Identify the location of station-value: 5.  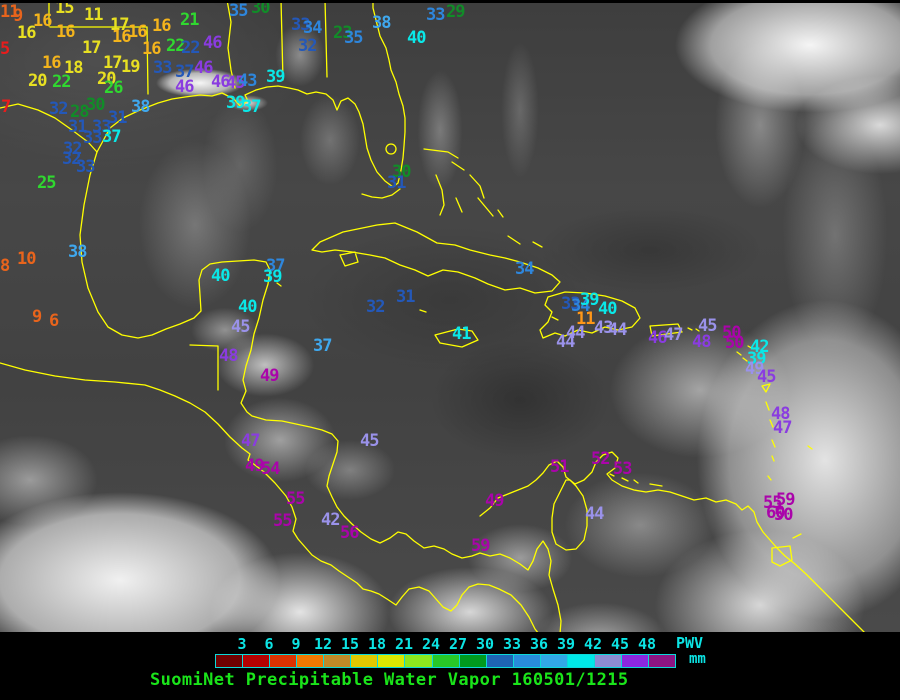
(5, 49).